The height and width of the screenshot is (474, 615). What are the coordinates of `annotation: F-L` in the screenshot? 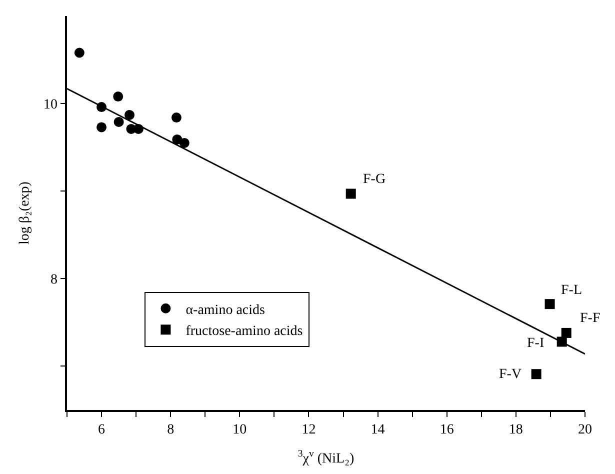 It's located at (571, 290).